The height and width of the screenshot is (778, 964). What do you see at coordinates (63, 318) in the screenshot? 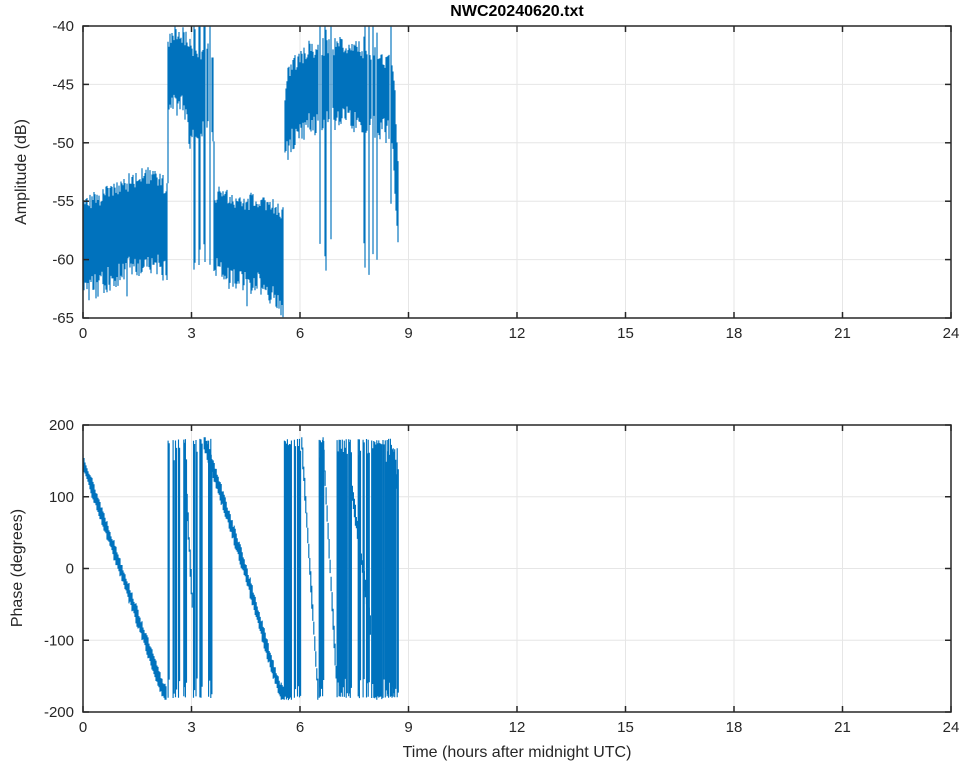
I see `y-tick-label: -65` at bounding box center [63, 318].